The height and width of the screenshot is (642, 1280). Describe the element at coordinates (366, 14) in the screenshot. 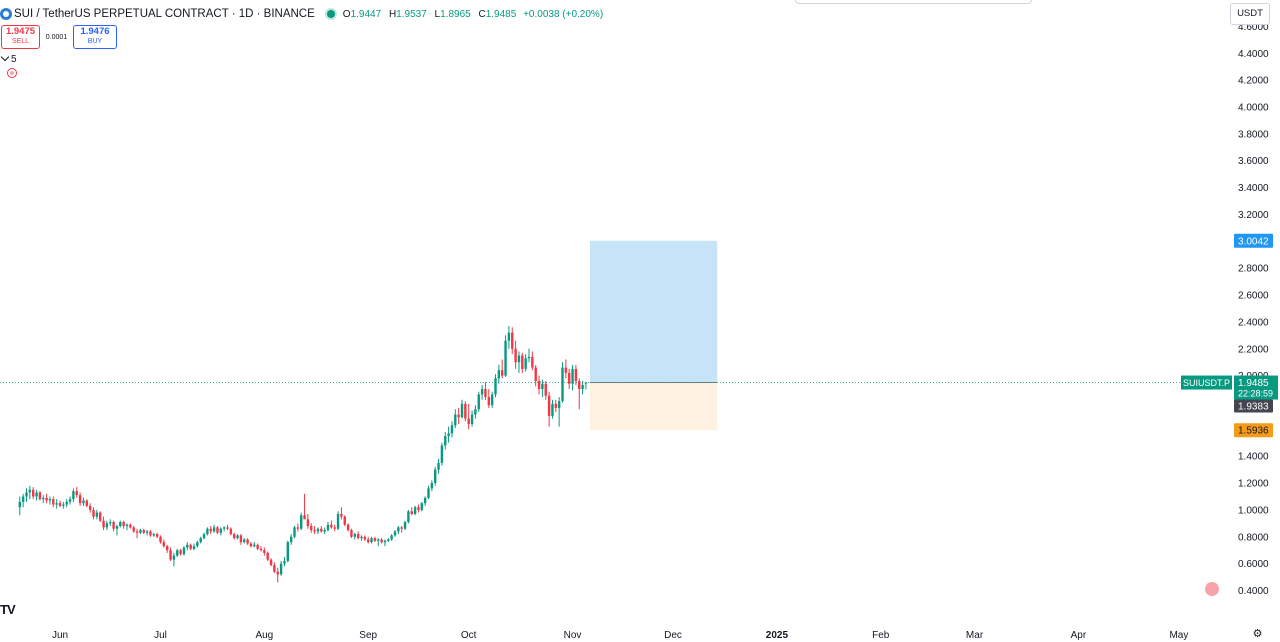

I see `open-value: 1.9447` at that location.